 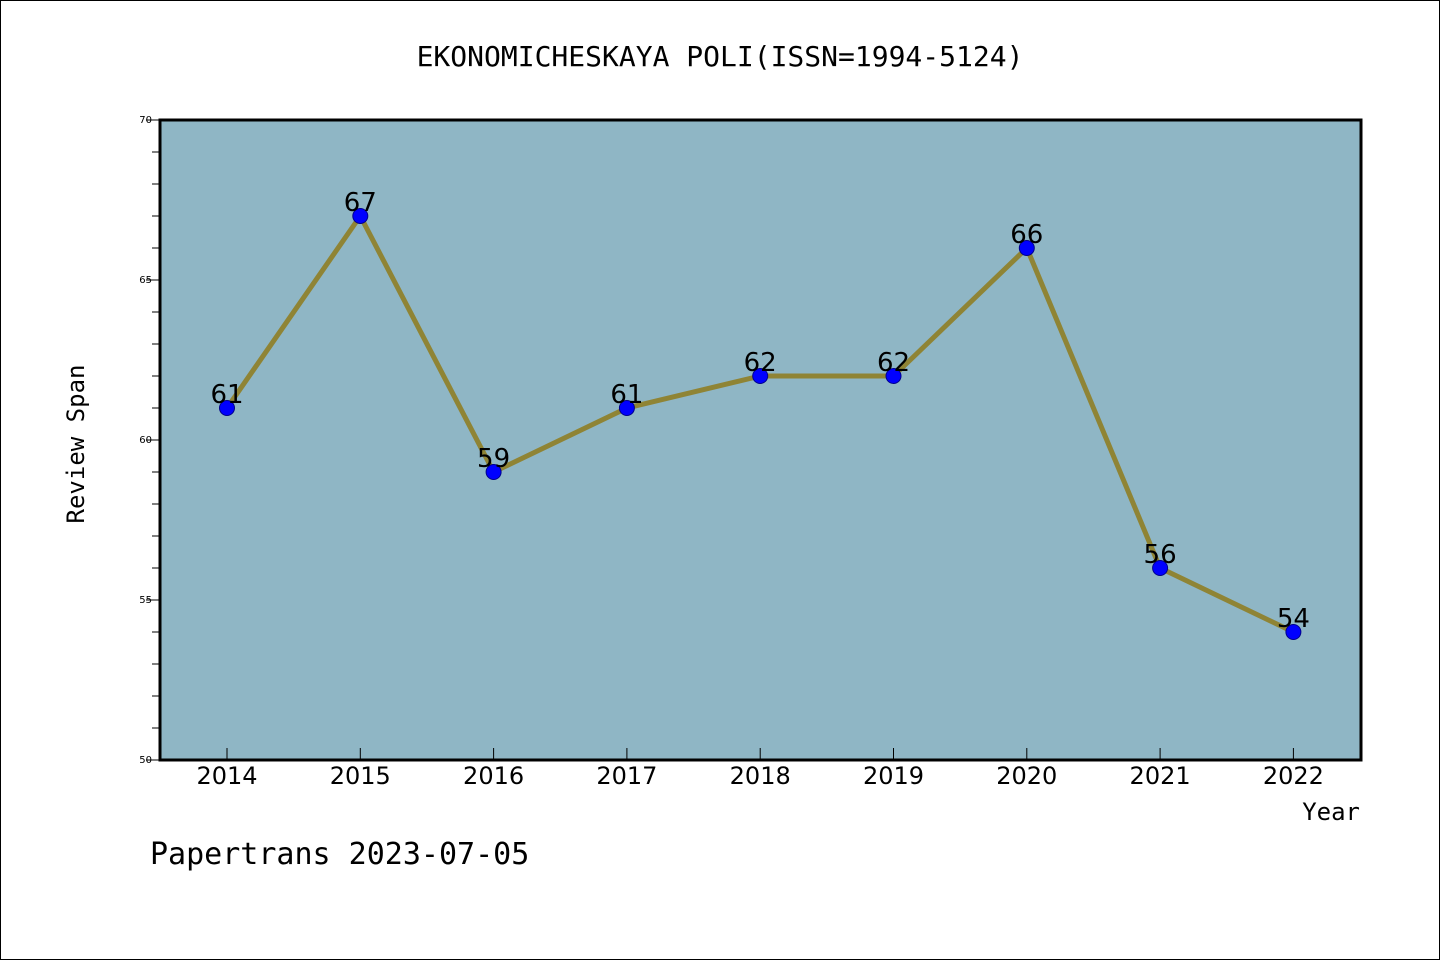 I want to click on y-tick-label: 55, so click(x=145, y=600).